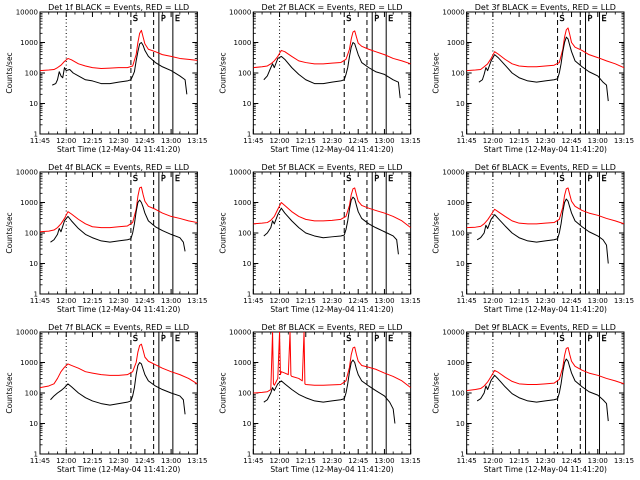 Image resolution: width=640 pixels, height=480 pixels. Describe the element at coordinates (118, 7) in the screenshot. I see `panel-title: Det 1f BLACK = Events, RED = LLD` at that location.